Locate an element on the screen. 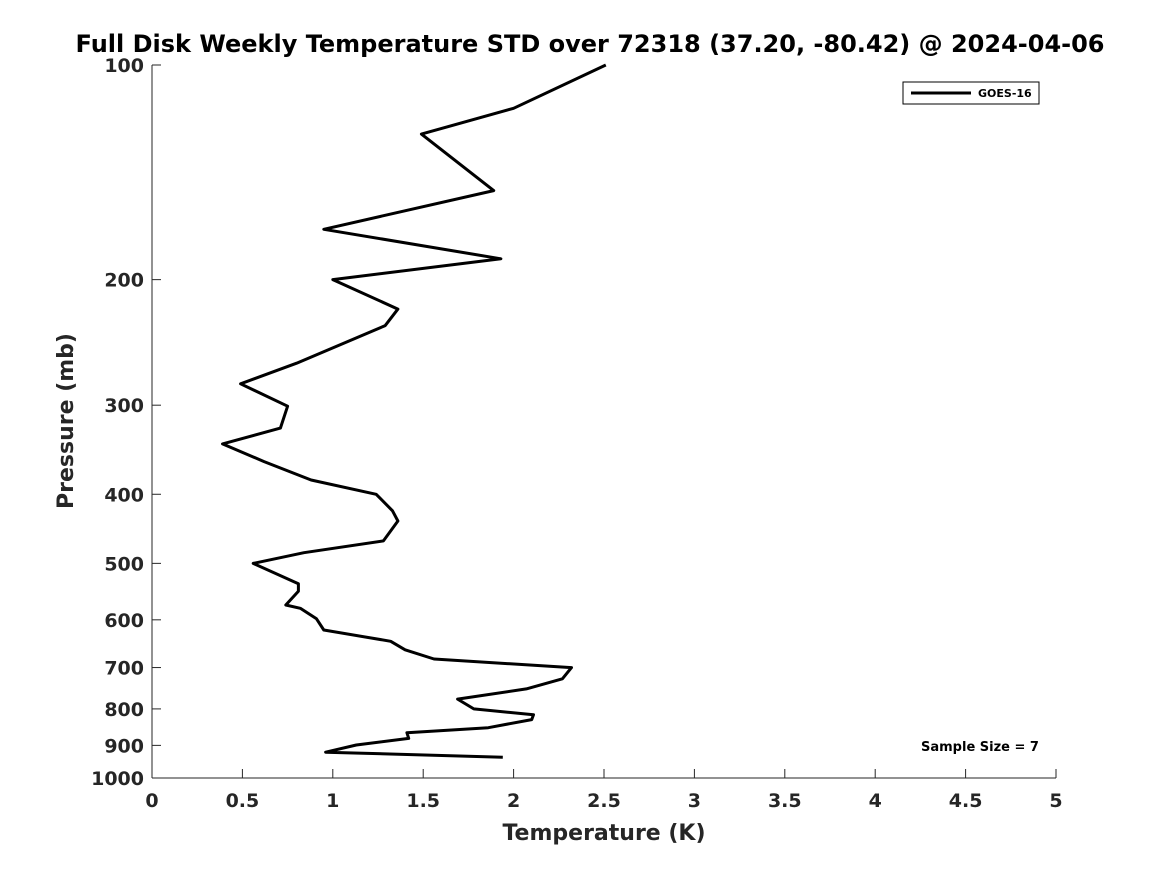 The width and height of the screenshot is (1167, 875). y-ticks: 100 200 300 400 500 600 700 800 900 1000 is located at coordinates (126, 422).